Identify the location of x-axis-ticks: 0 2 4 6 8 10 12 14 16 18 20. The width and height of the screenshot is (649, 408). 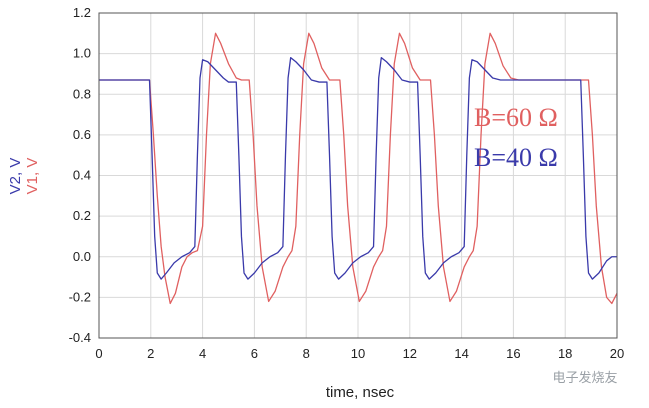
(359, 353).